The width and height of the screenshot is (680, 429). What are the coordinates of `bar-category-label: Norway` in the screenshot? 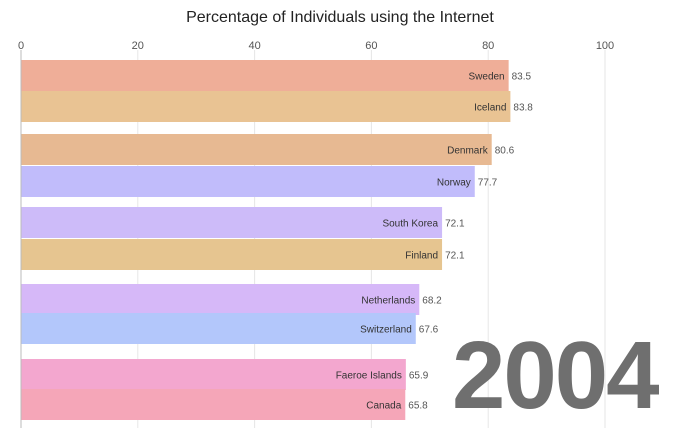 It's located at (454, 183).